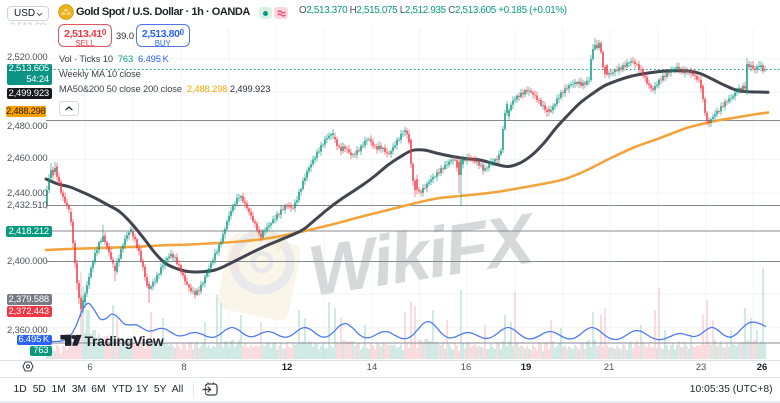 This screenshot has height=403, width=780. Describe the element at coordinates (124, 341) in the screenshot. I see `svg-text: TradingView` at that location.